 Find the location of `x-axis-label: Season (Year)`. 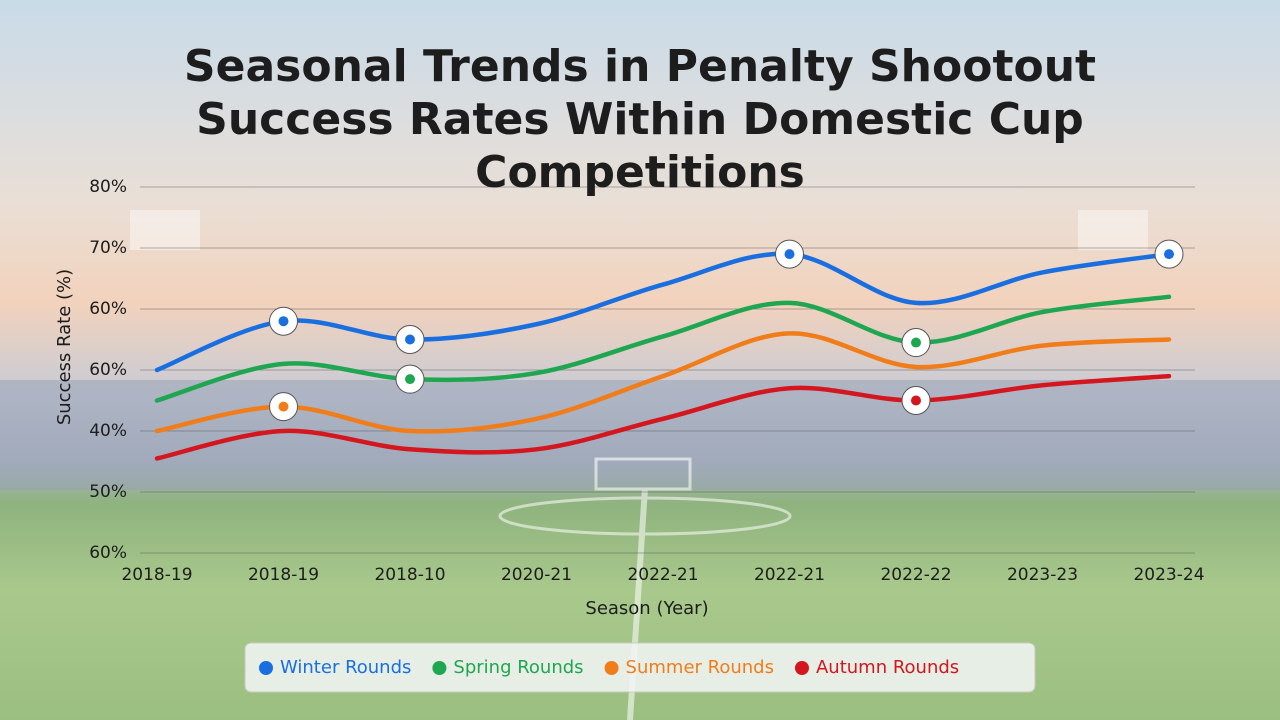

x-axis-label: Season (Year) is located at coordinates (646, 608).